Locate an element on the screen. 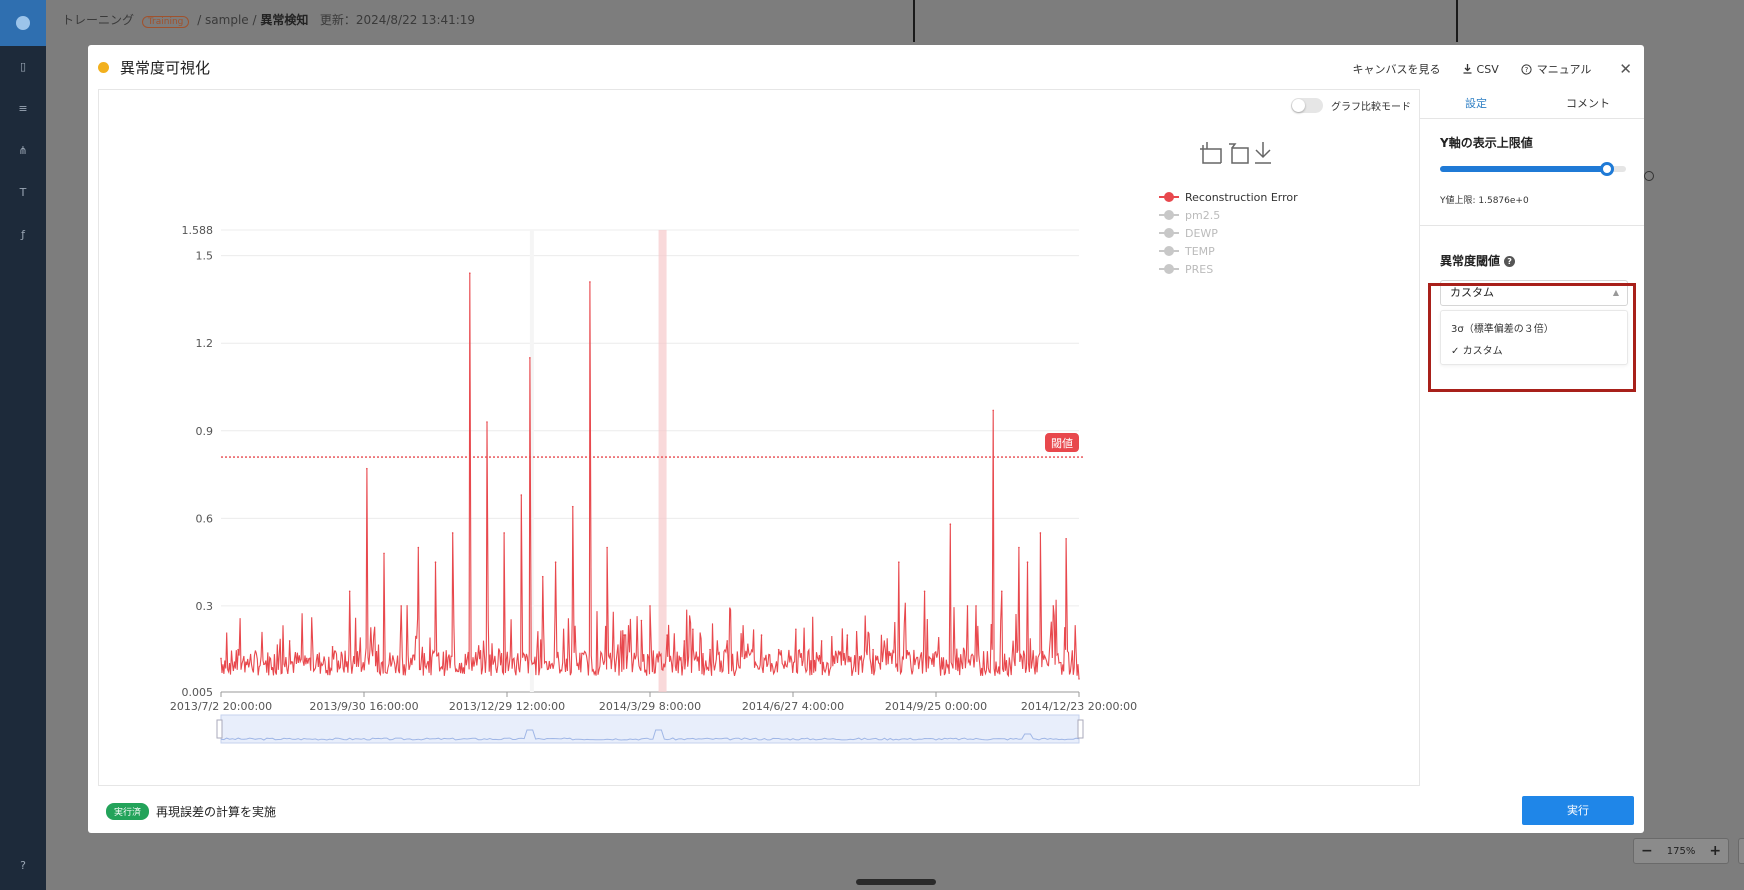  option-3sigma: 3σ（標準偏差の３倍） is located at coordinates (1502, 327).